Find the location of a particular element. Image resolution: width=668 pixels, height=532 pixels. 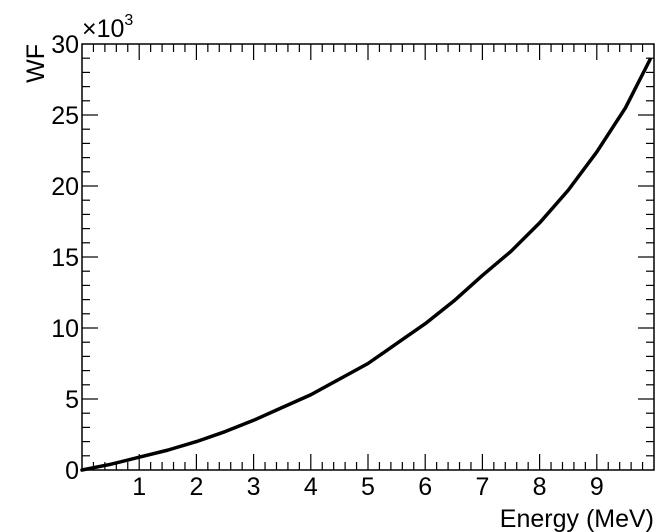

x-axis-tick-labels: 1 2 3 4 5 6 7 8 9 is located at coordinates (368, 487).